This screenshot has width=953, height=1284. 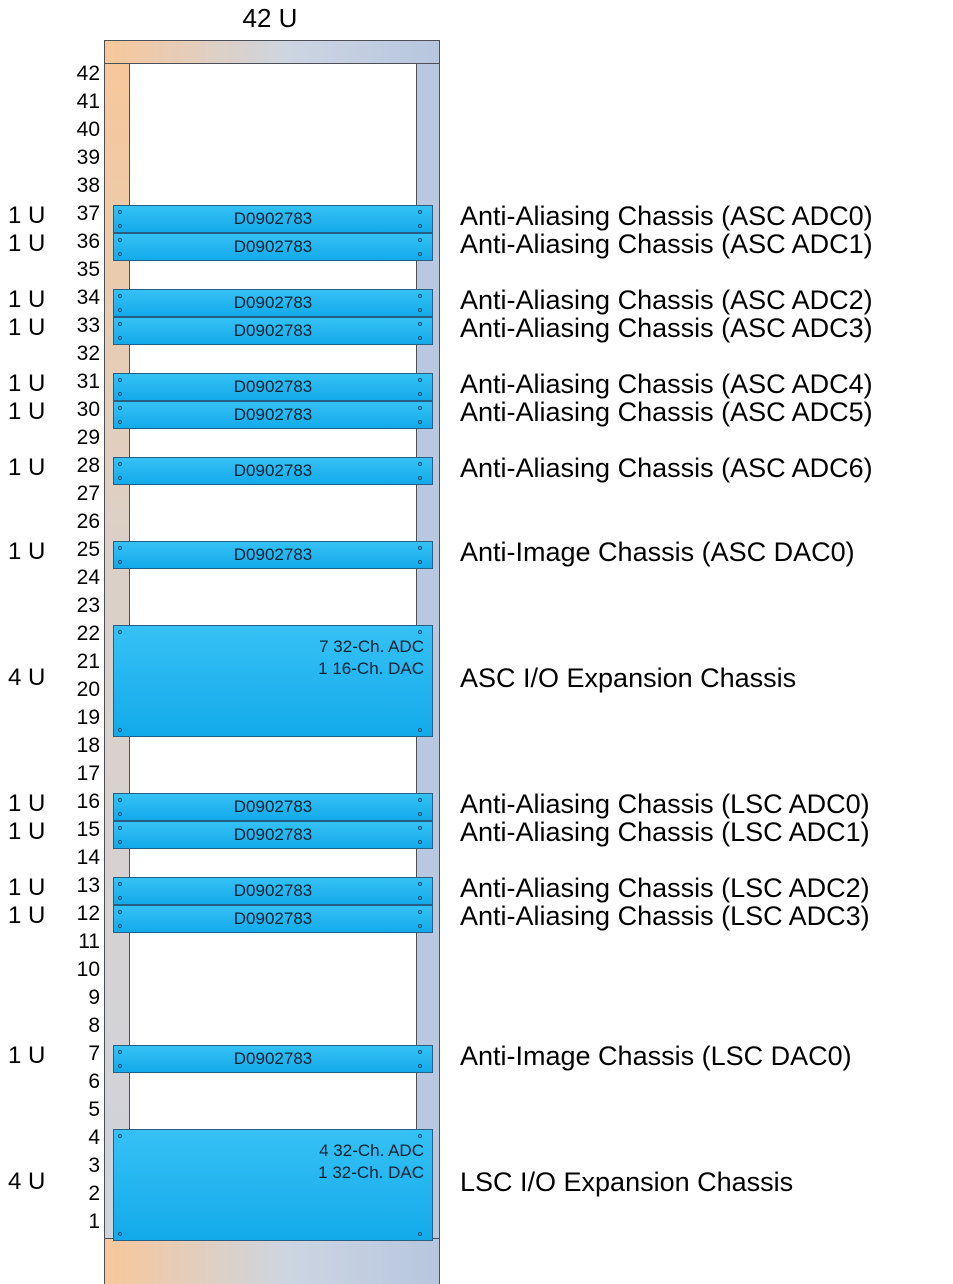 I want to click on unit-number: 24, so click(x=88, y=577).